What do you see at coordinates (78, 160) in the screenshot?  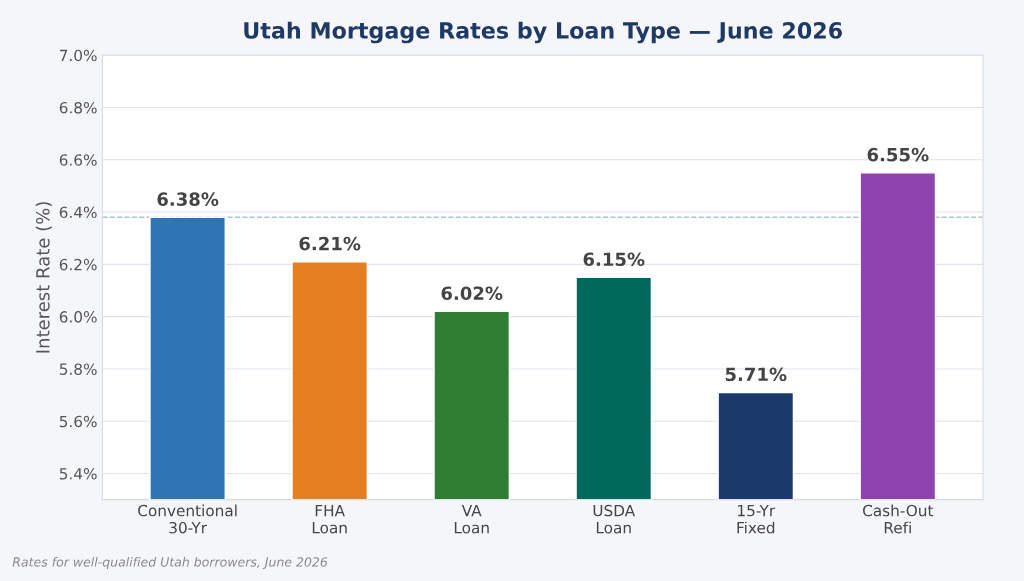 I see `y-tick-label: 6.6%` at bounding box center [78, 160].